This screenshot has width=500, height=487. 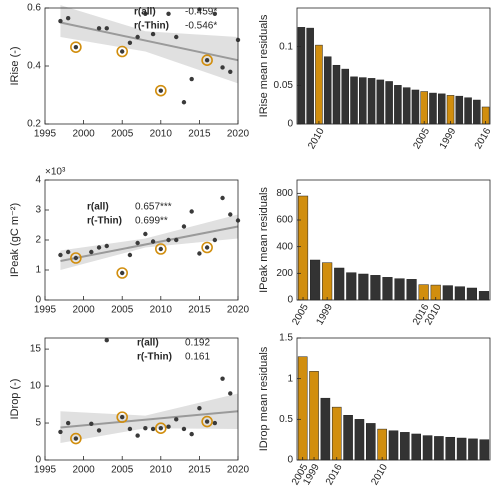 I want to click on x-tick-label: 2010, so click(x=379, y=474).